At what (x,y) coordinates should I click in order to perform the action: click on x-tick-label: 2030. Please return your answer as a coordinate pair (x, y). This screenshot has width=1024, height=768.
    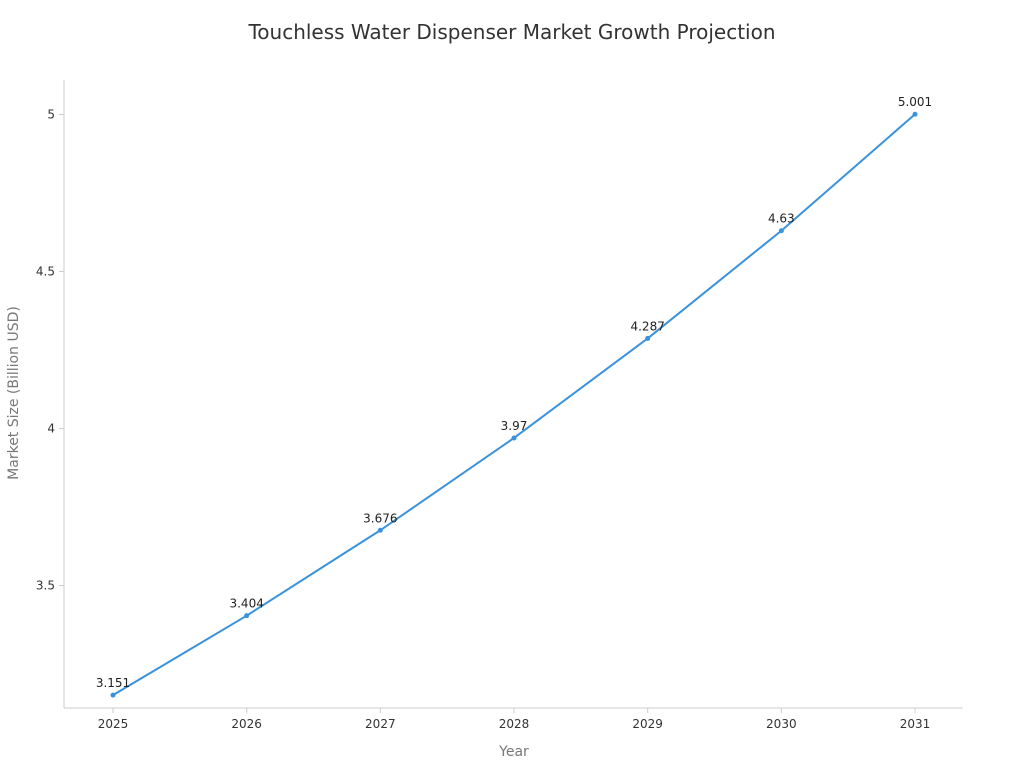
    Looking at the image, I should click on (781, 724).